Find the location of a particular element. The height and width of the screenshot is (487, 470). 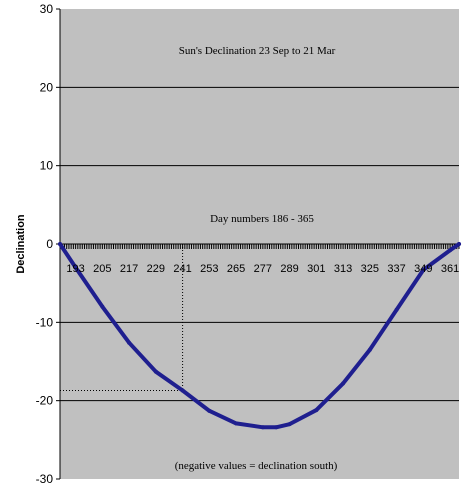

x-tick-label: 253 is located at coordinates (209, 269).